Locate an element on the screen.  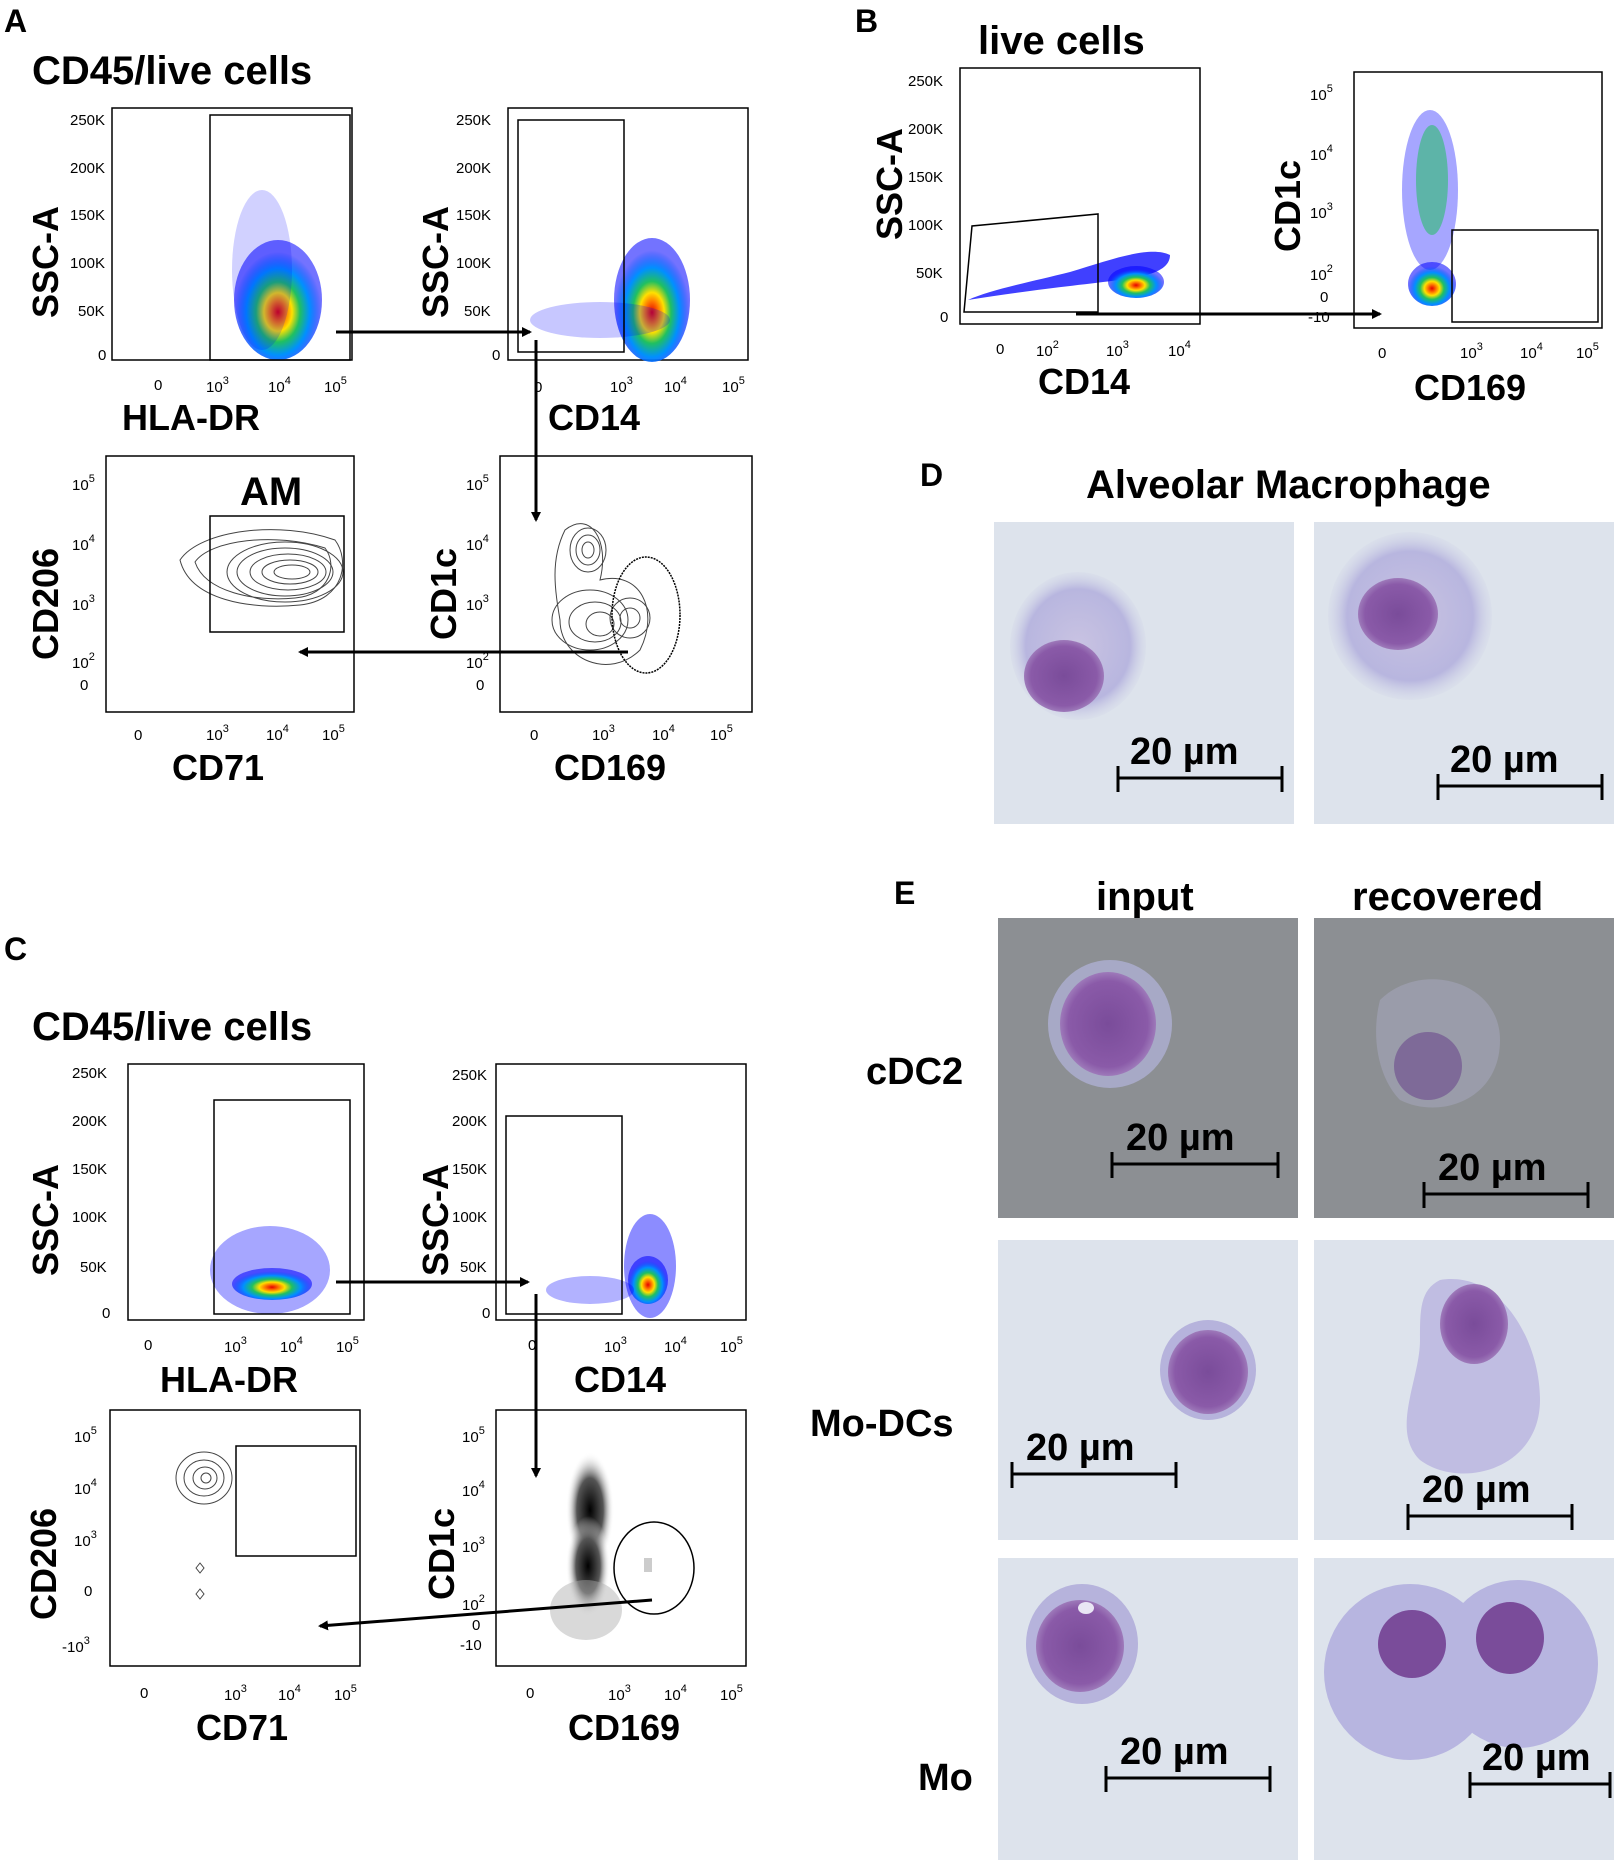
density-cloud is located at coordinates (278, 300).